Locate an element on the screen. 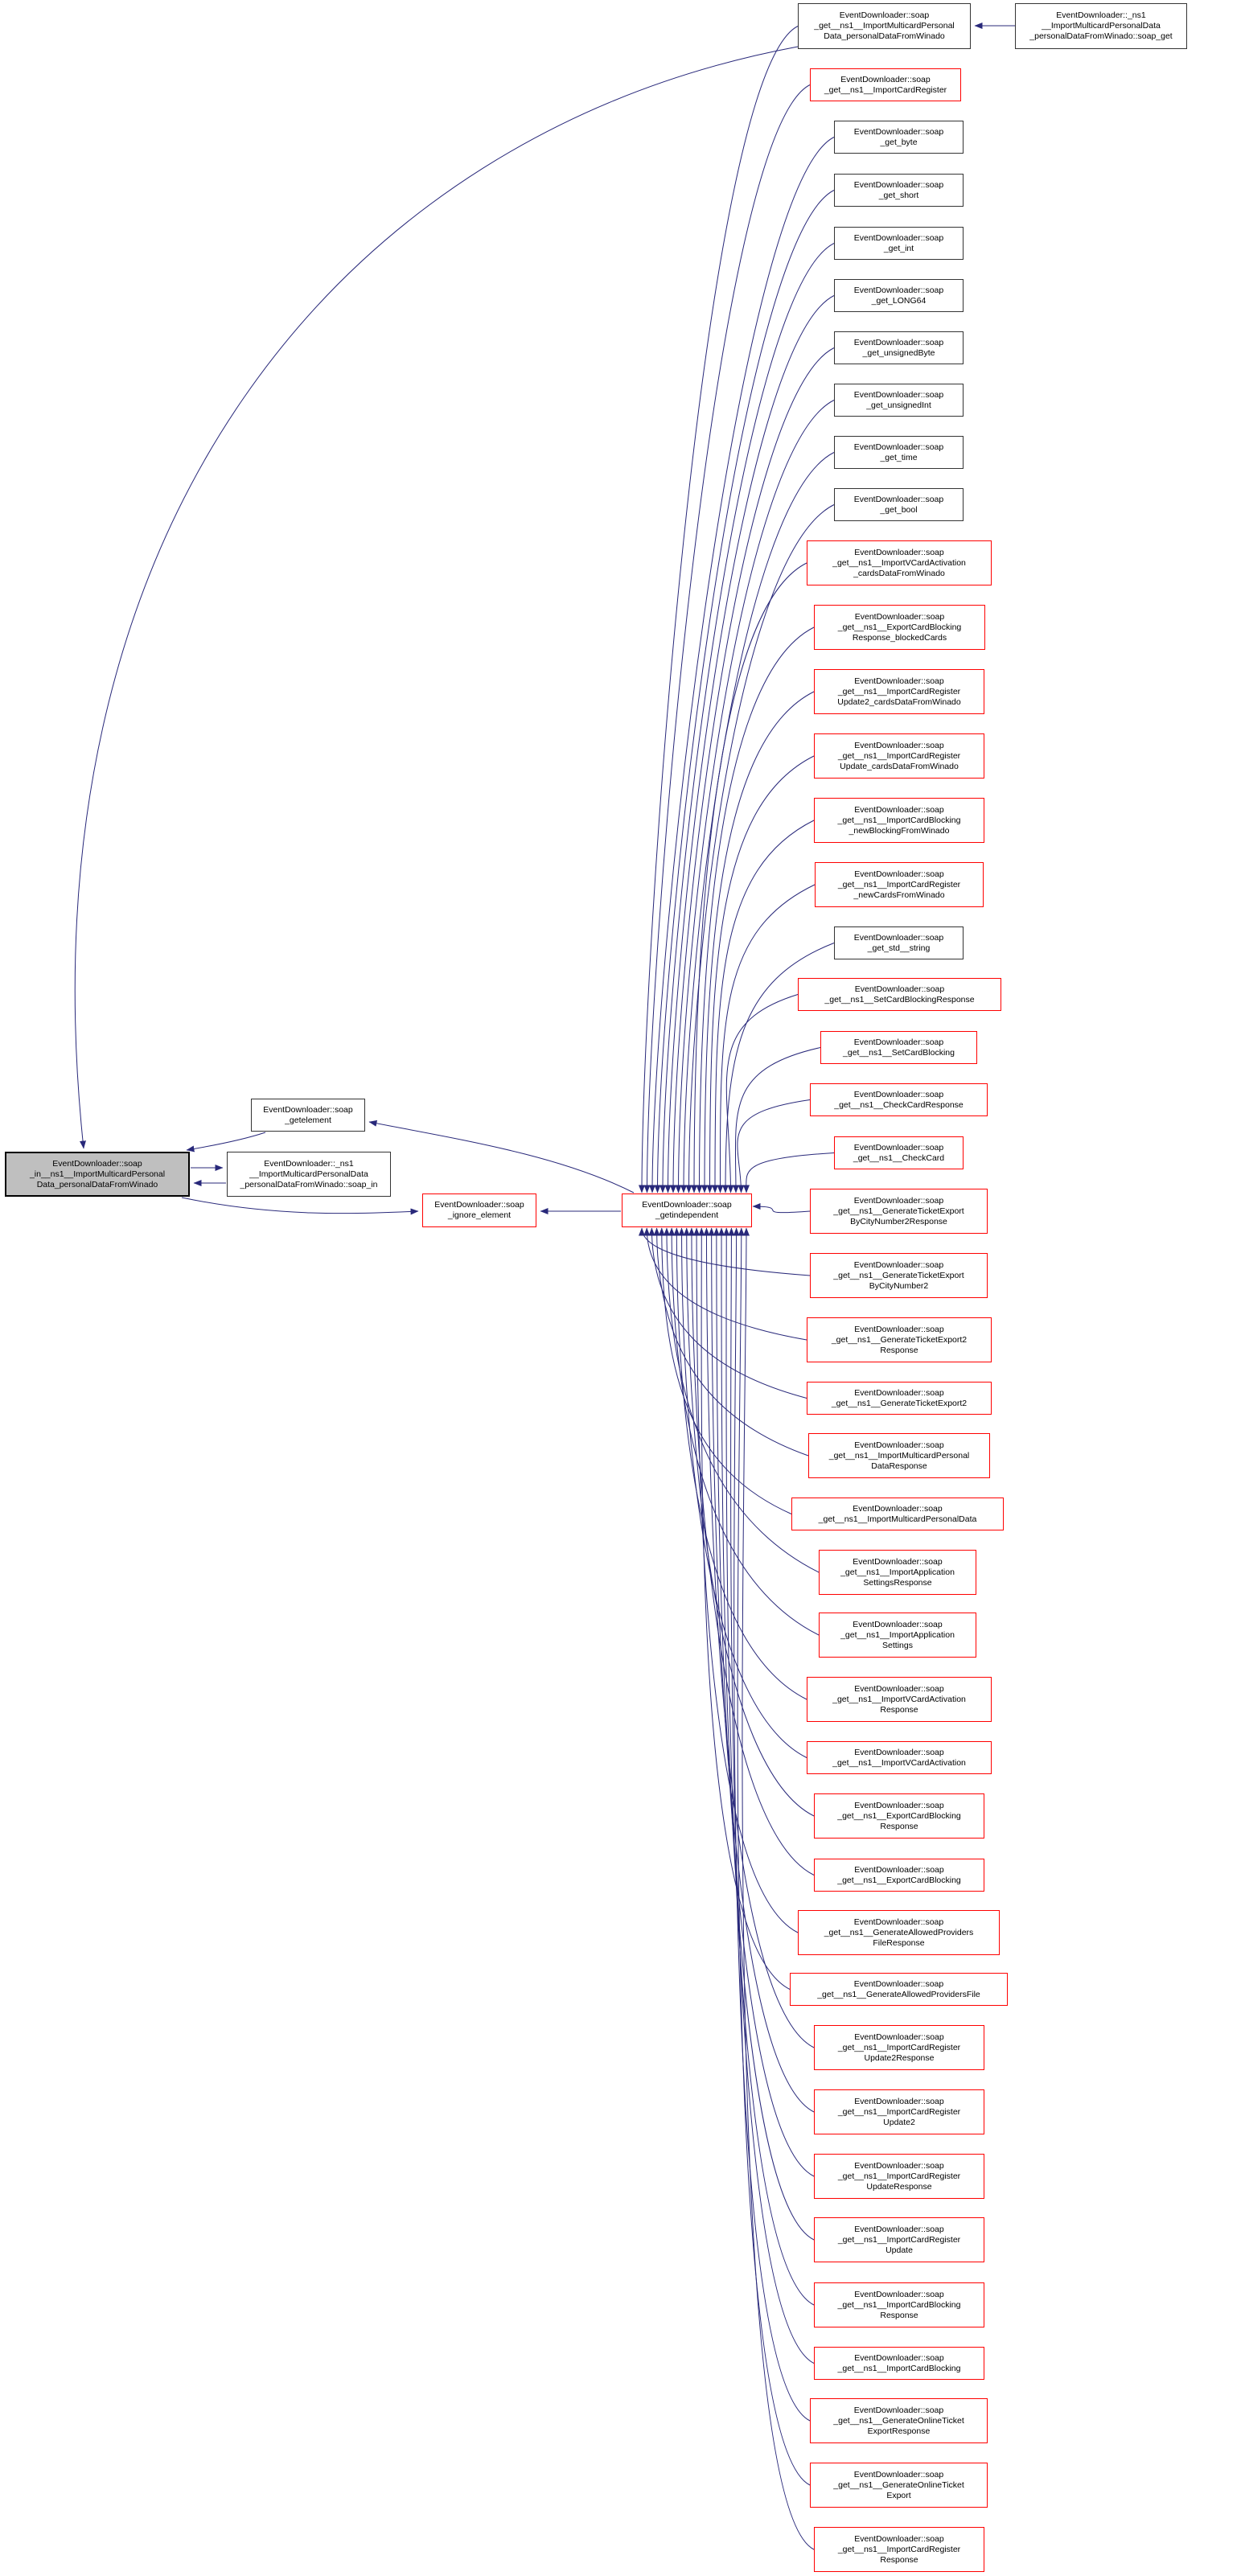  graph-node-label-line: Update2Response is located at coordinates (899, 2057).